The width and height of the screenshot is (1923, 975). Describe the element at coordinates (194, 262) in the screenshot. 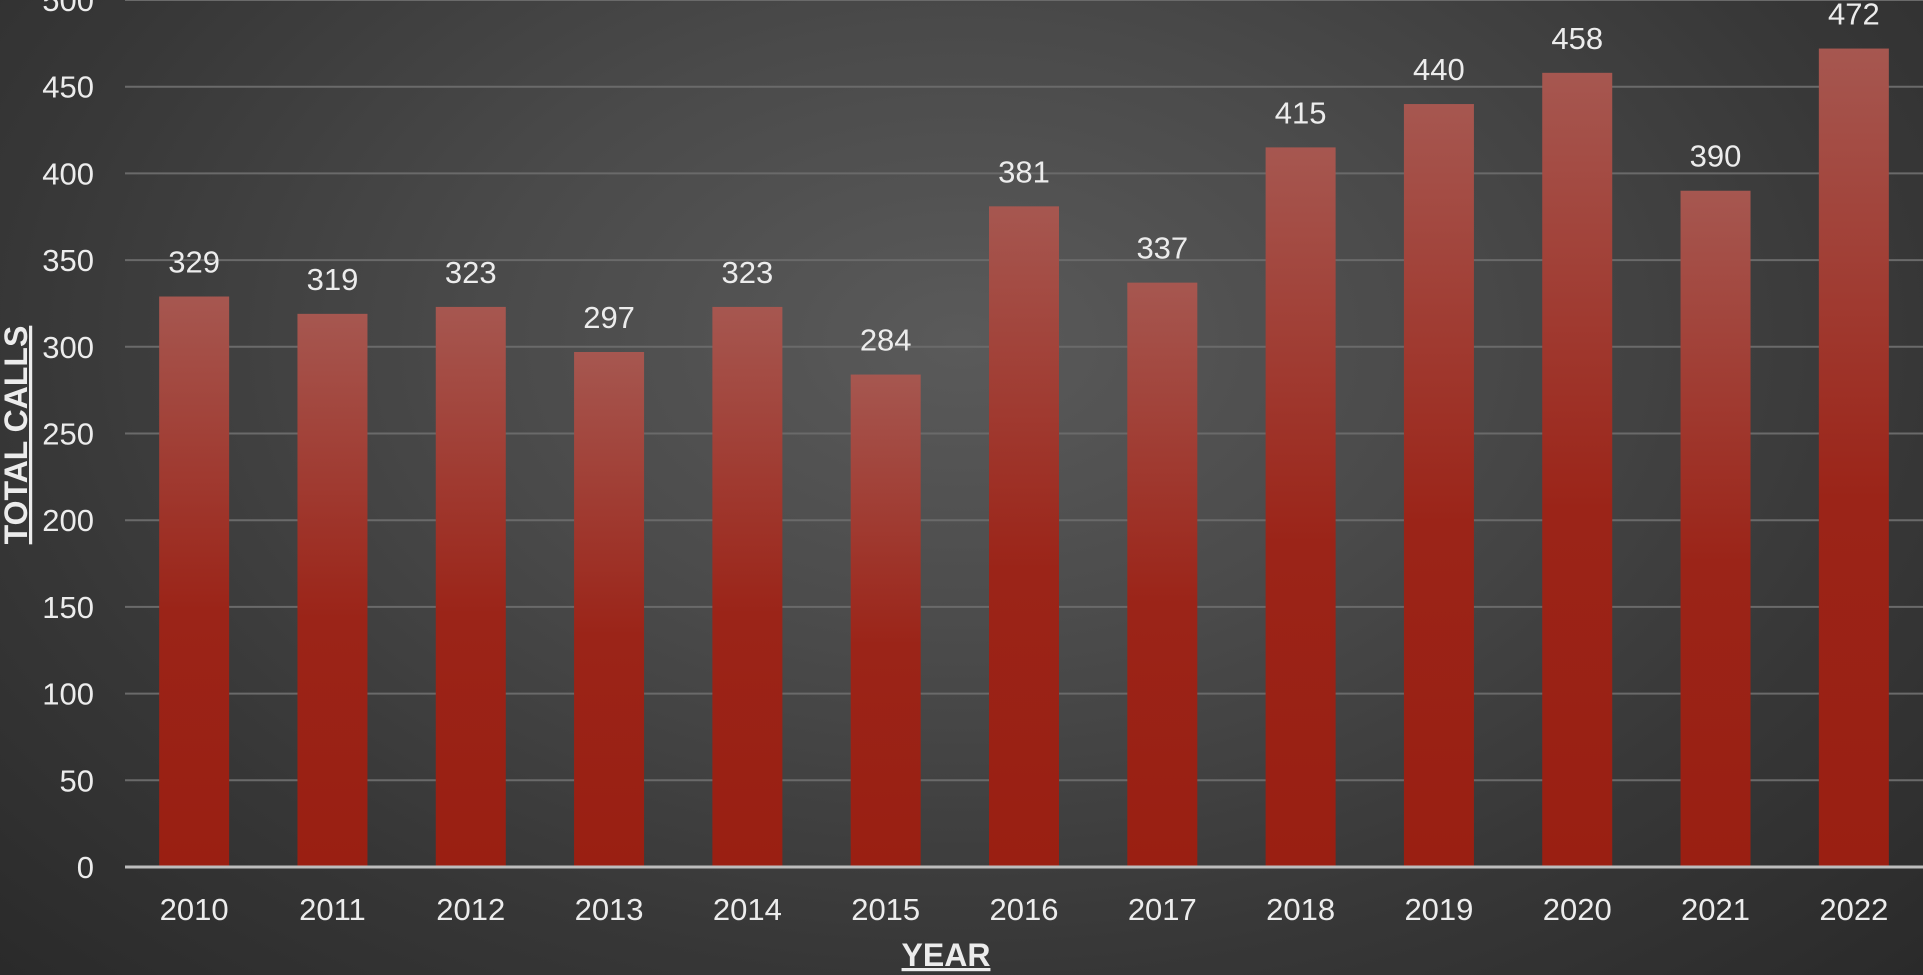

I see `data-label-2010: 329` at that location.